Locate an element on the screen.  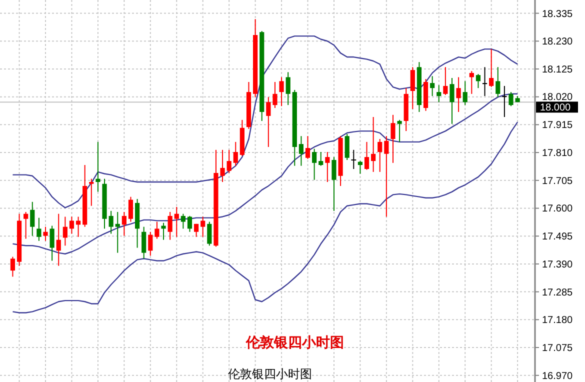
y-tick-label: 18.230 is located at coordinates (558, 42).